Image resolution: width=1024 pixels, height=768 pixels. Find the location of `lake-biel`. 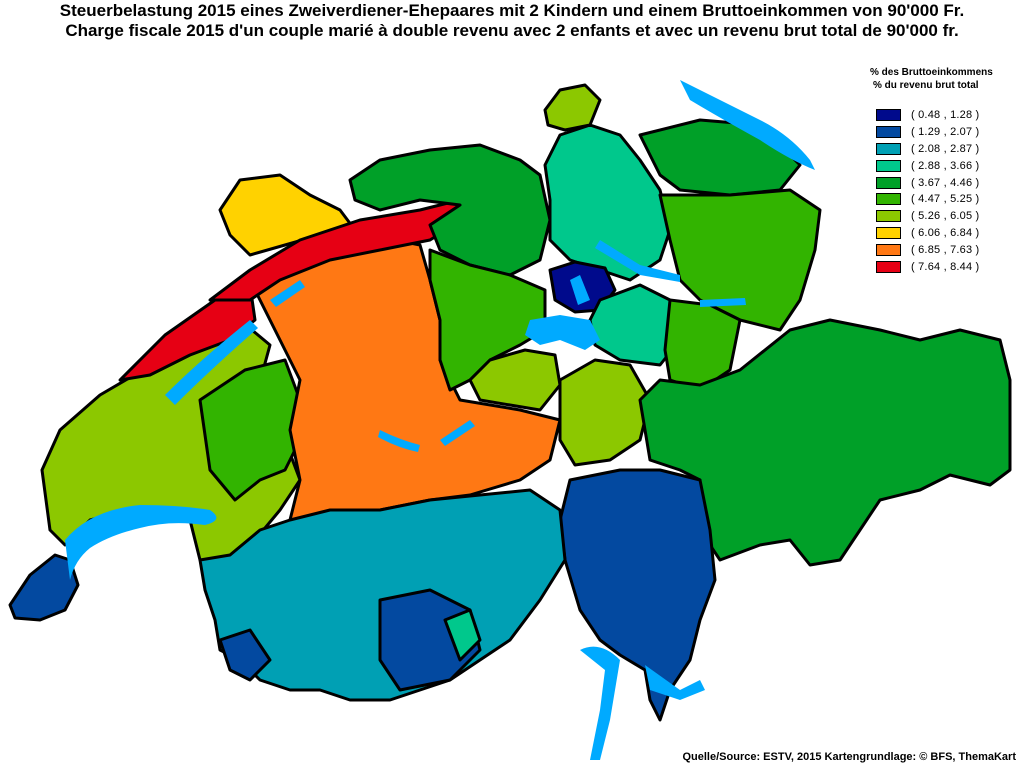

lake-biel is located at coordinates (287, 293).